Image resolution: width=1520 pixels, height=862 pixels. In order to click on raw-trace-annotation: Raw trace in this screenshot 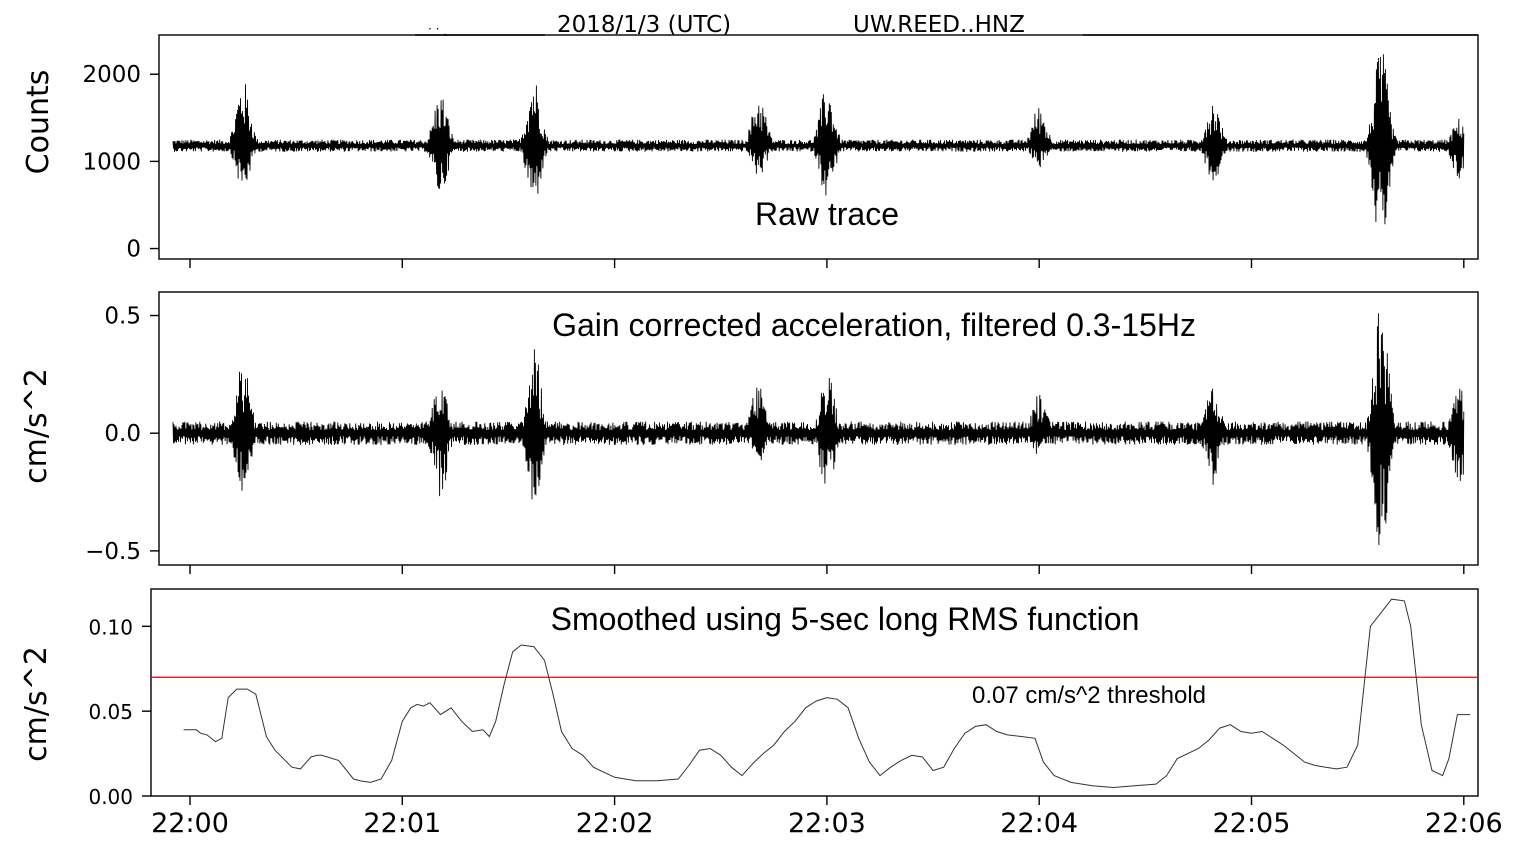, I will do `click(827, 214)`.